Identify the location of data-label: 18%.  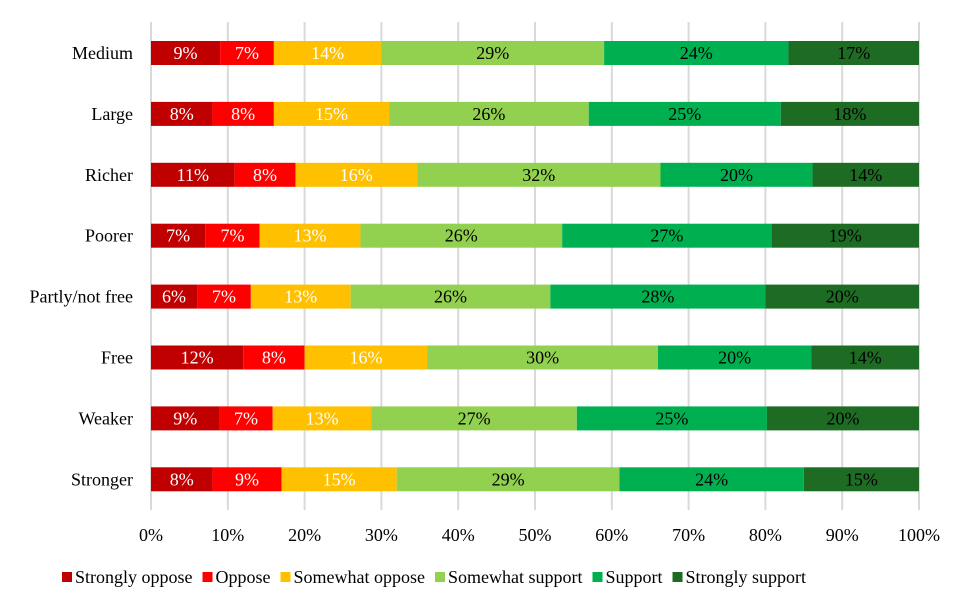
(849, 114).